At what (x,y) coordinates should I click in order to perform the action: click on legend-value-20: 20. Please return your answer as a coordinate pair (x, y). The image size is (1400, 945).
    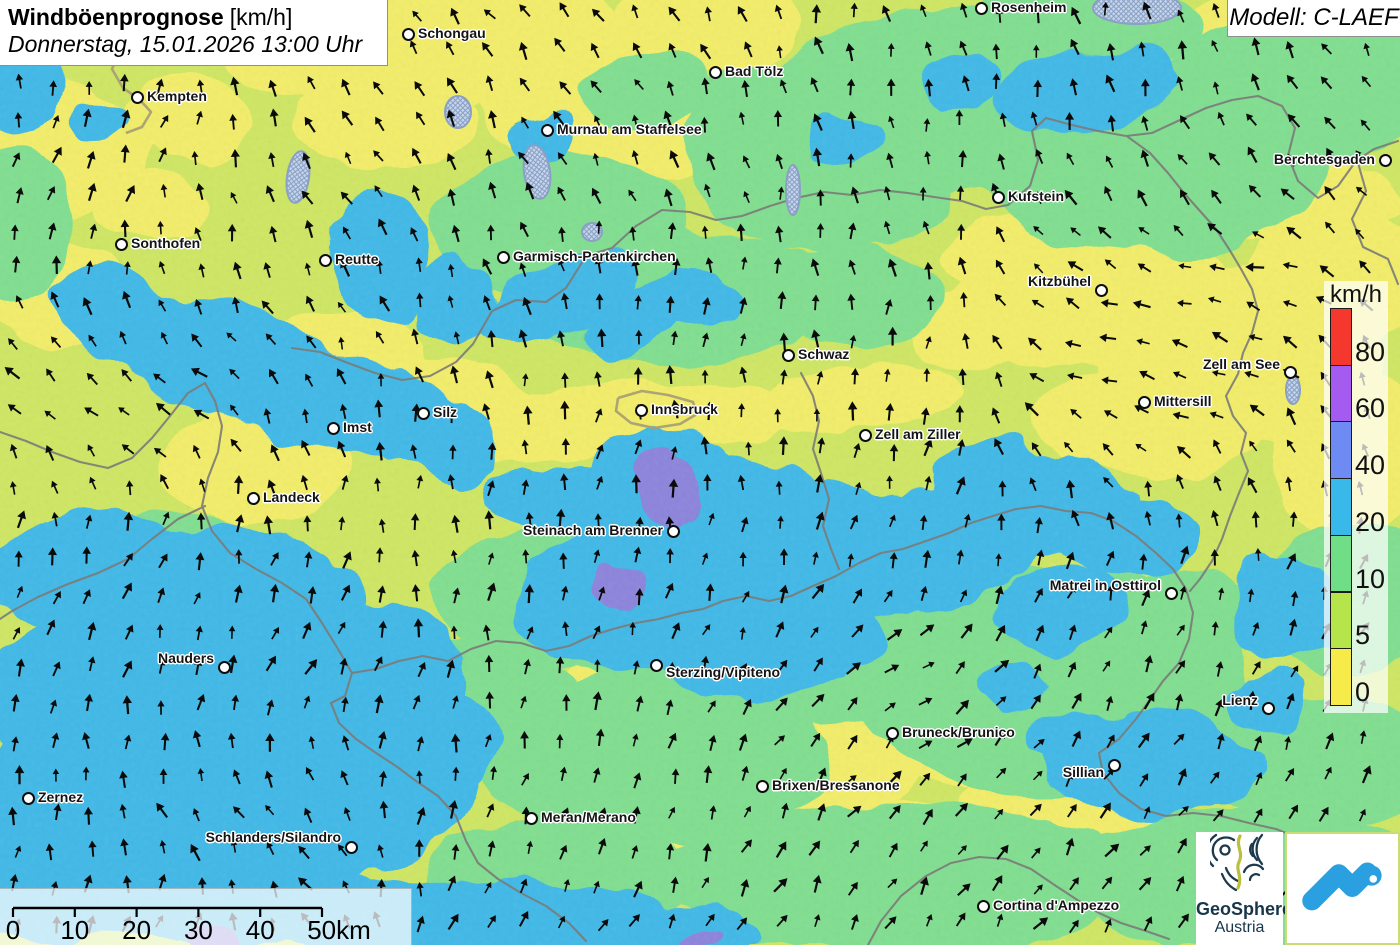
    Looking at the image, I should click on (1370, 521).